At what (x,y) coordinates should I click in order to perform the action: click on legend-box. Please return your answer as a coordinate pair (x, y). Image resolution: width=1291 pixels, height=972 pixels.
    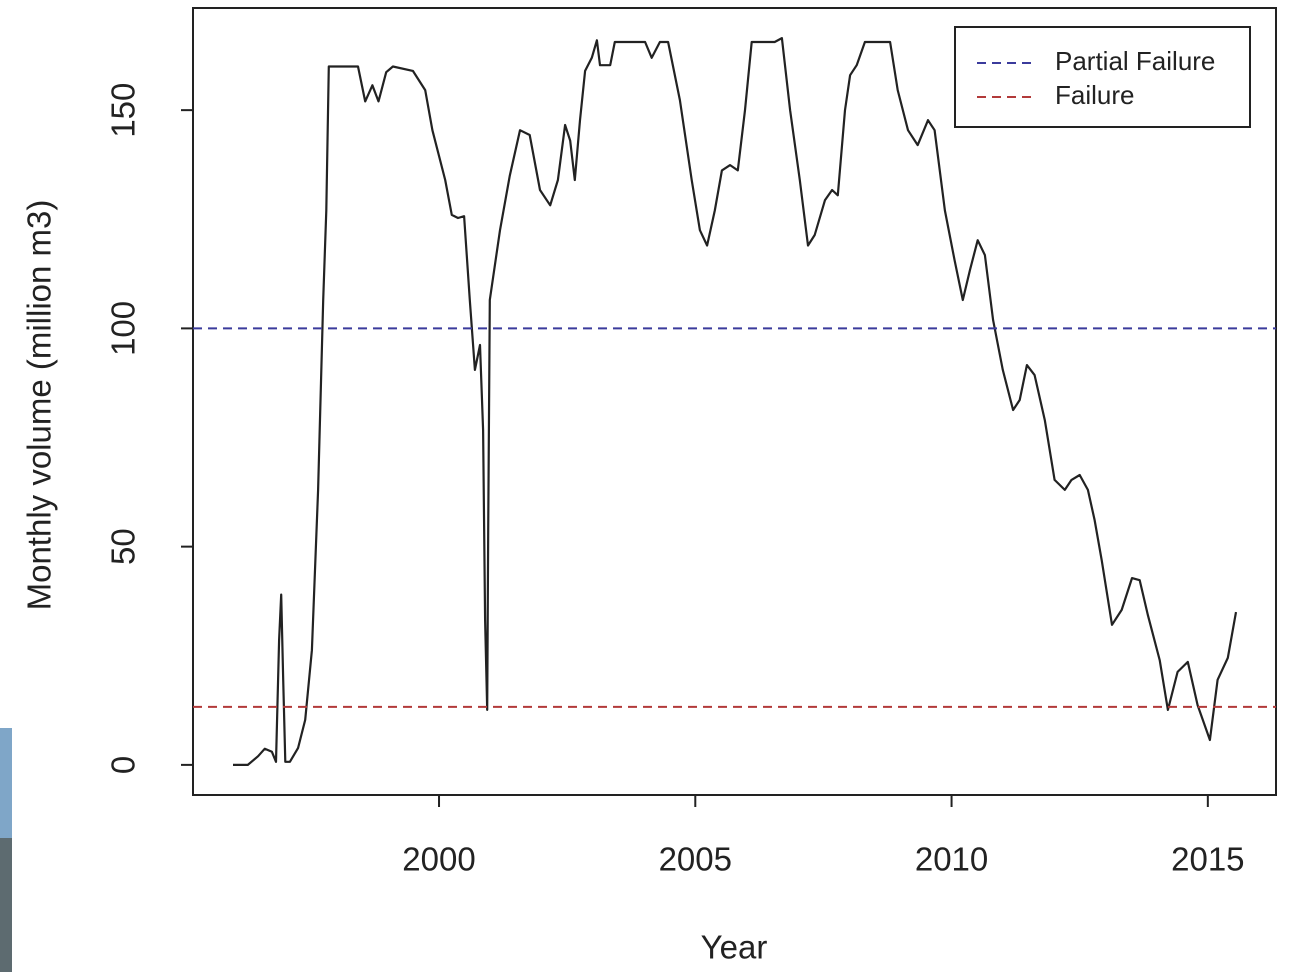
    Looking at the image, I should click on (1102, 77).